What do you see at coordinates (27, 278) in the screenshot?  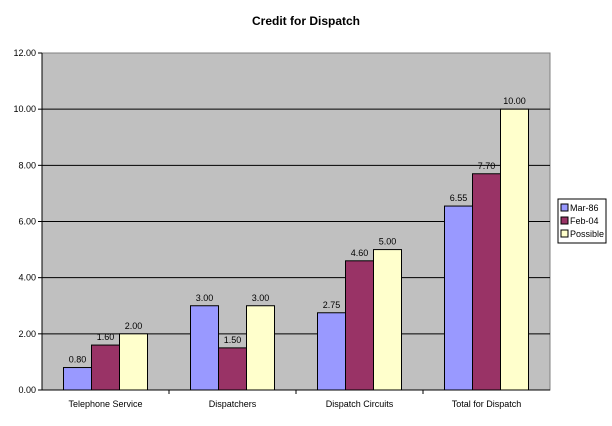 I see `y-tick-label: 4.00` at bounding box center [27, 278].